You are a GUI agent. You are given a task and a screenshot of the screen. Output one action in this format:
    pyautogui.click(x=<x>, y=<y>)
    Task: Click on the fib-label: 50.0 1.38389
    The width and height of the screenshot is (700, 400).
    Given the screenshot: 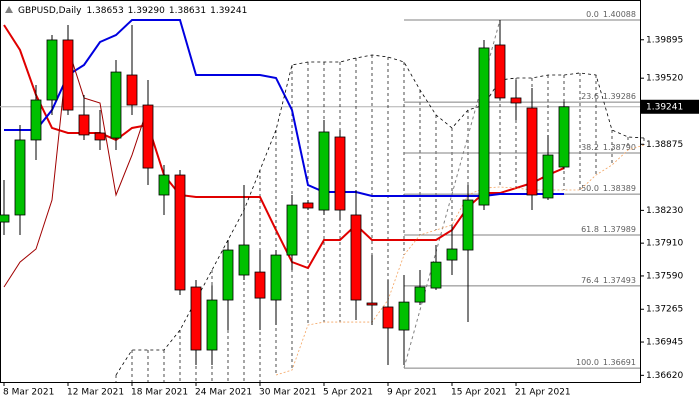 What is the action you would take?
    pyautogui.click(x=608, y=188)
    